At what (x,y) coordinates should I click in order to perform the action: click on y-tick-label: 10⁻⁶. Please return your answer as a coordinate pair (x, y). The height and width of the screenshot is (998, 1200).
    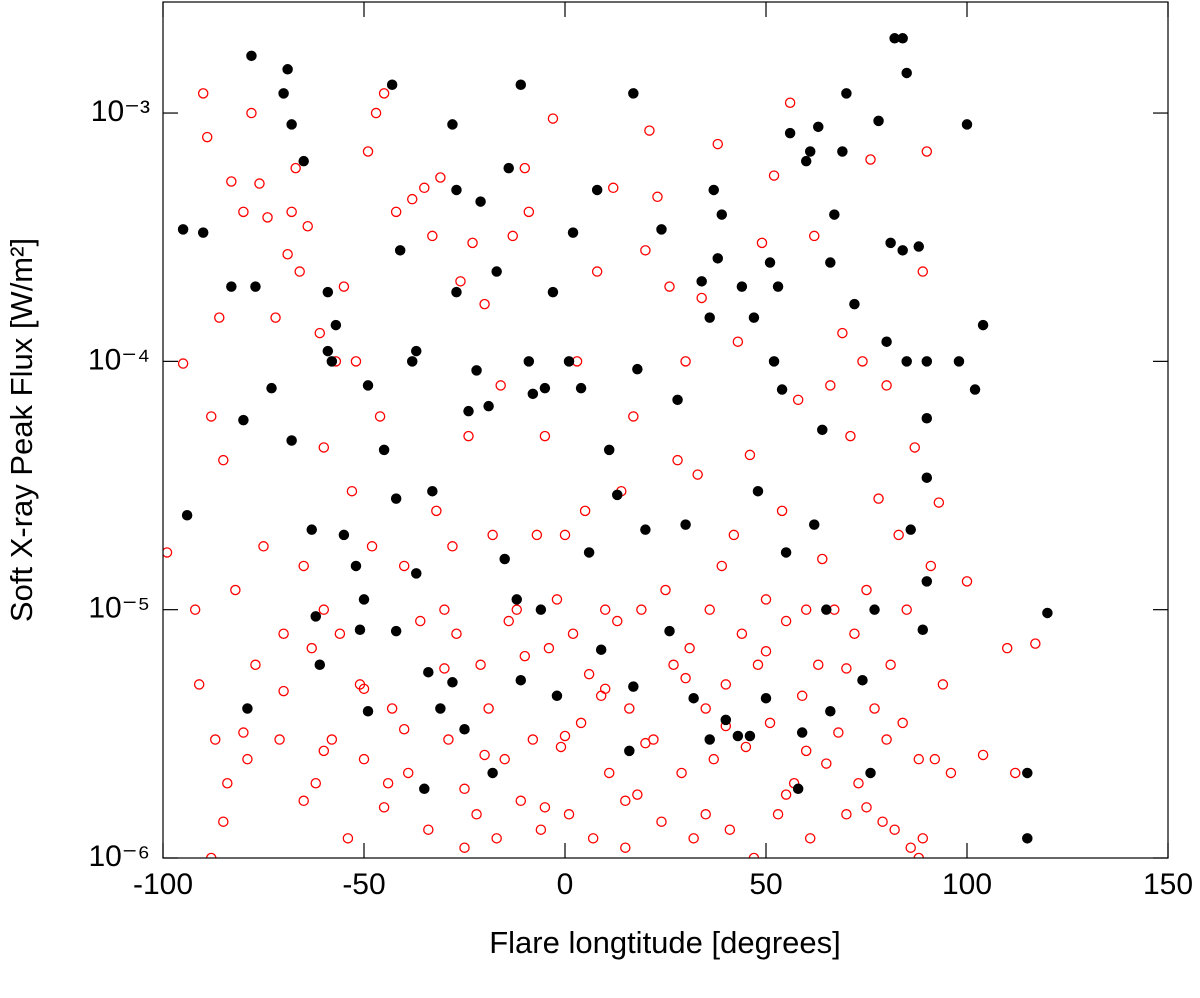
    Looking at the image, I should click on (119, 856).